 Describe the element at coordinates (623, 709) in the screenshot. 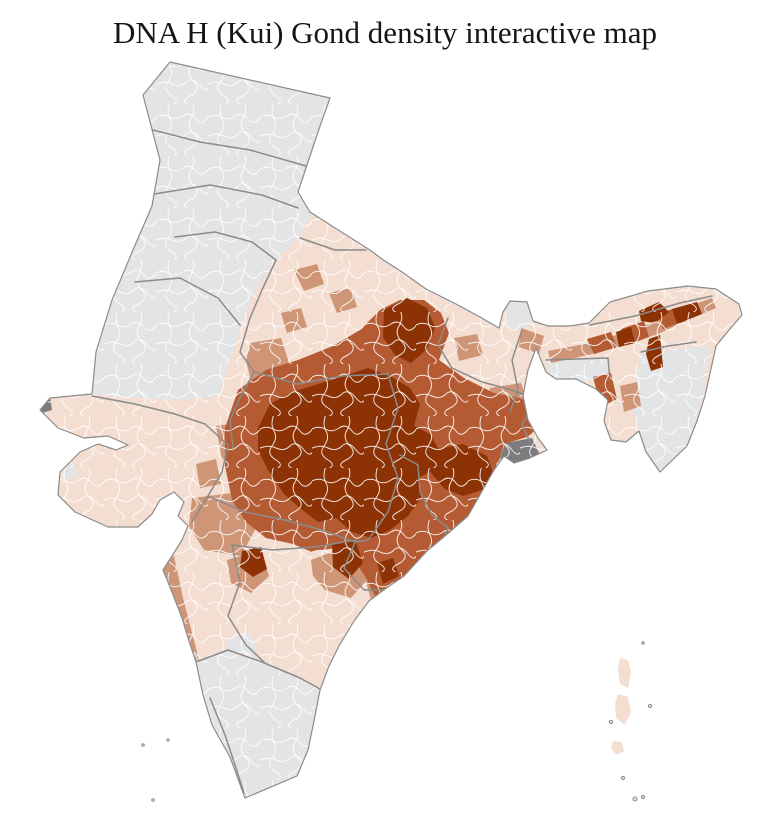

I see `region-andaman-south` at that location.